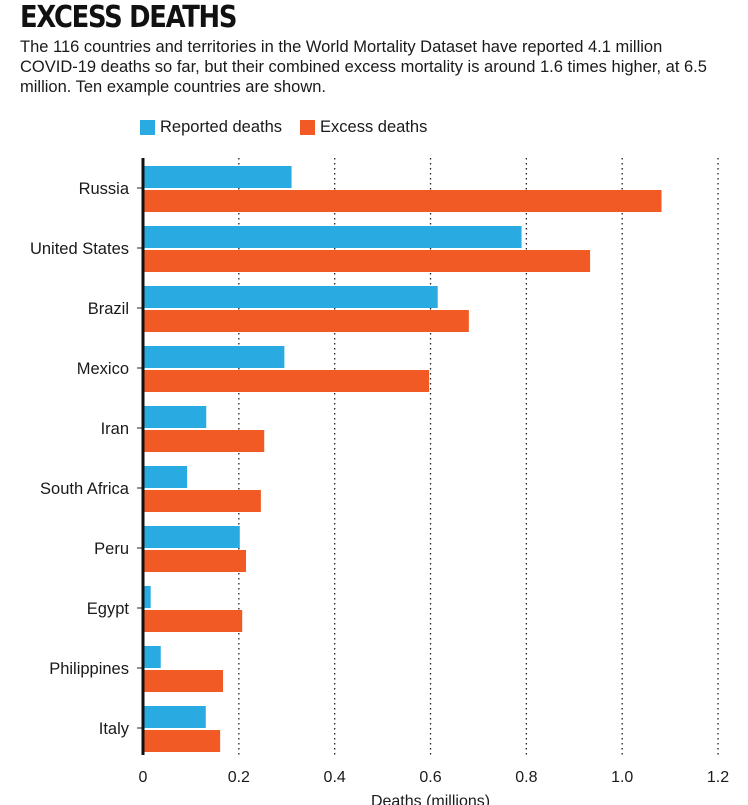 This screenshot has width=748, height=805. I want to click on category-label: South Africa, so click(85, 489).